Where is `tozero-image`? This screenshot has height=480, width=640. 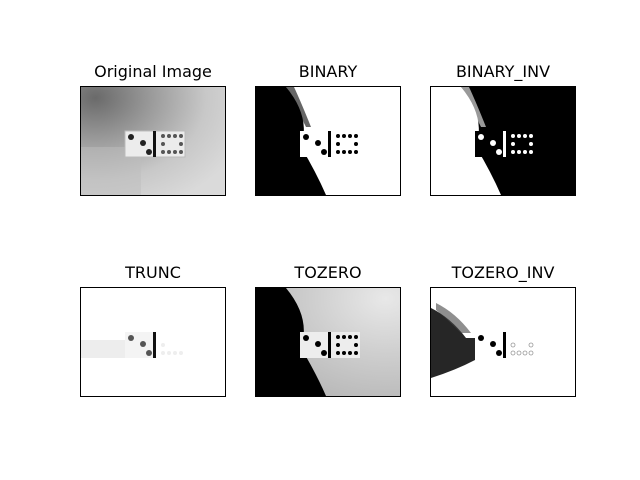
tozero-image is located at coordinates (328, 342).